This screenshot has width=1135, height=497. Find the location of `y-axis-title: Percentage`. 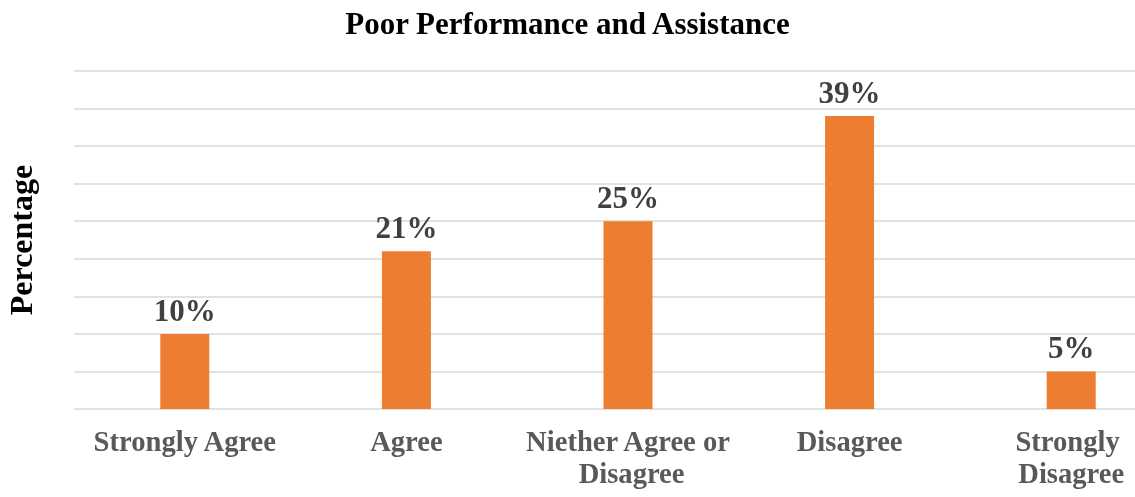

y-axis-title: Percentage is located at coordinates (21, 240).